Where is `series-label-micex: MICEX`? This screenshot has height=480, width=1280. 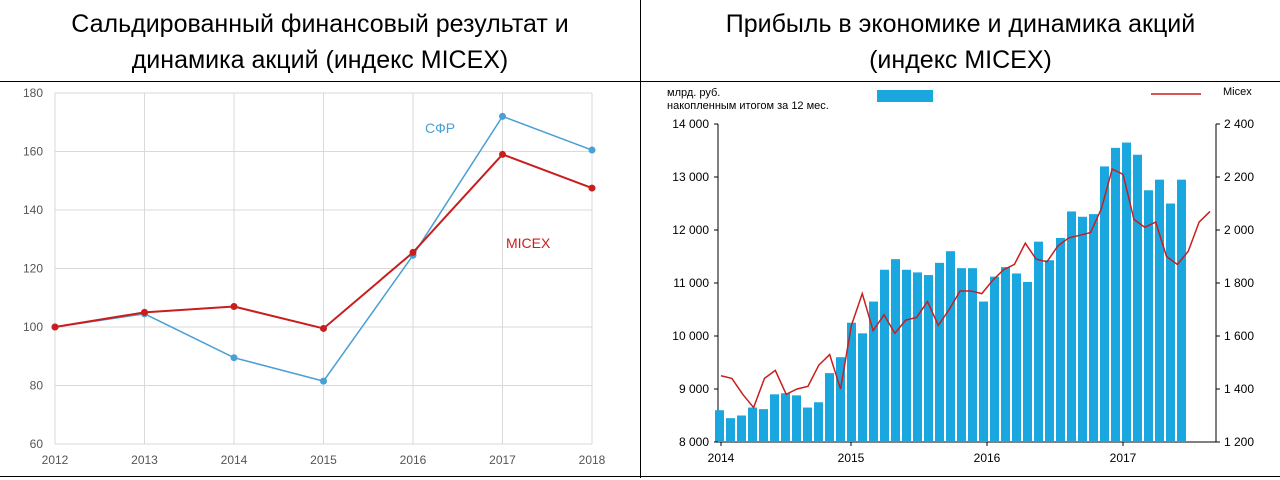 series-label-micex: MICEX is located at coordinates (528, 243).